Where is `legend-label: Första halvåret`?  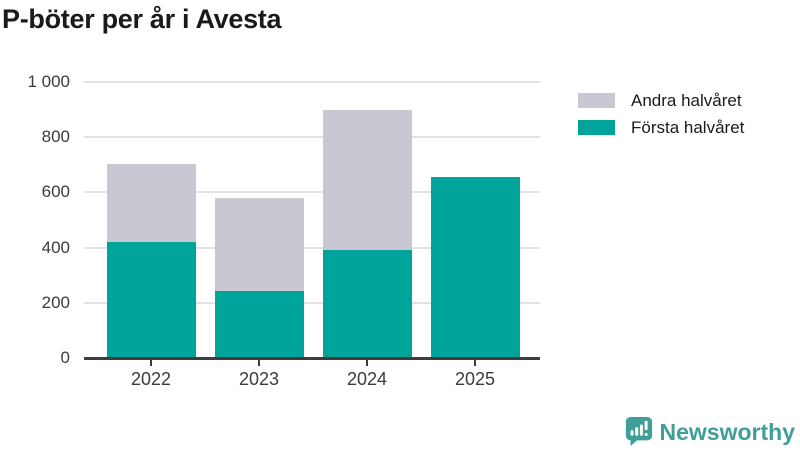
legend-label: Första halvåret is located at coordinates (688, 127).